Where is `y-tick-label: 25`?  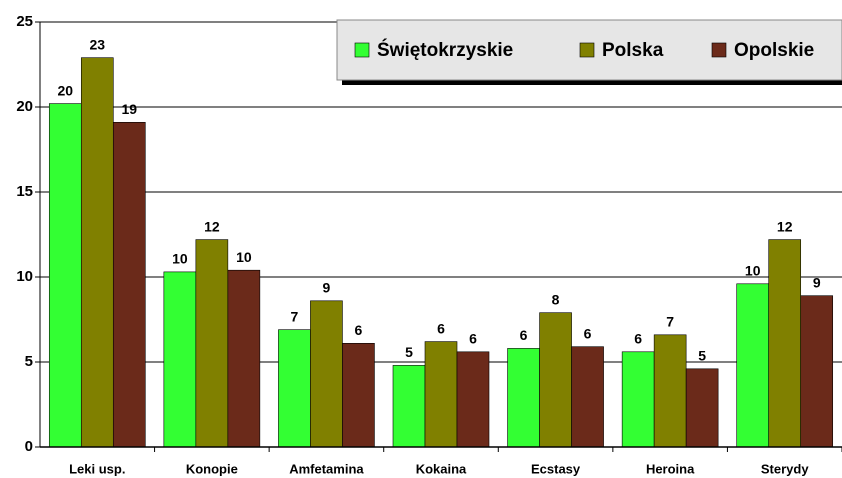
y-tick-label: 25 is located at coordinates (24, 21).